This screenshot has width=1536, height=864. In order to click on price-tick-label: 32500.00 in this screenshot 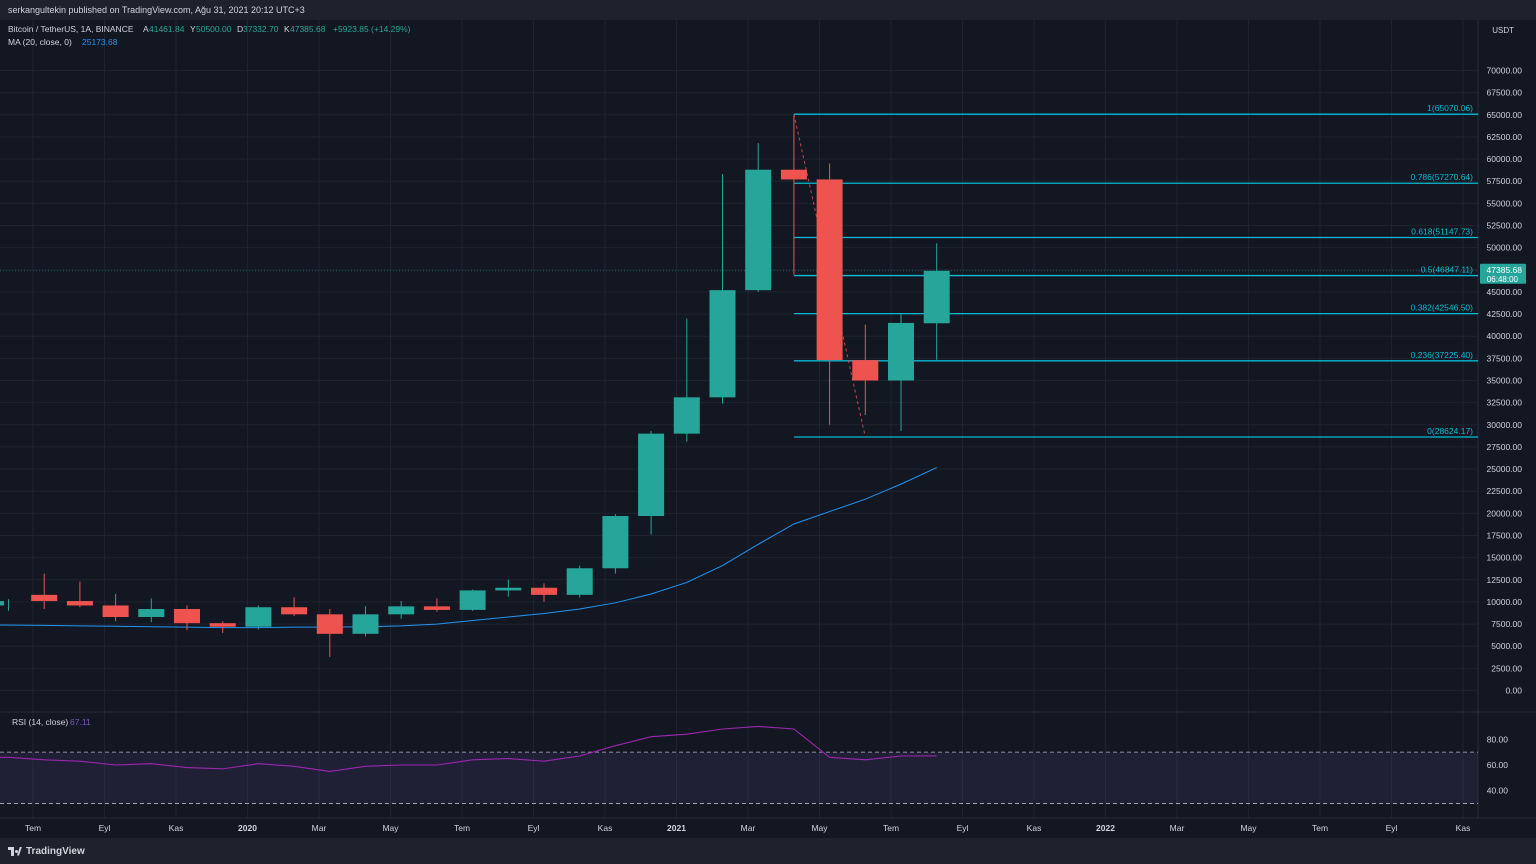, I will do `click(1505, 403)`.